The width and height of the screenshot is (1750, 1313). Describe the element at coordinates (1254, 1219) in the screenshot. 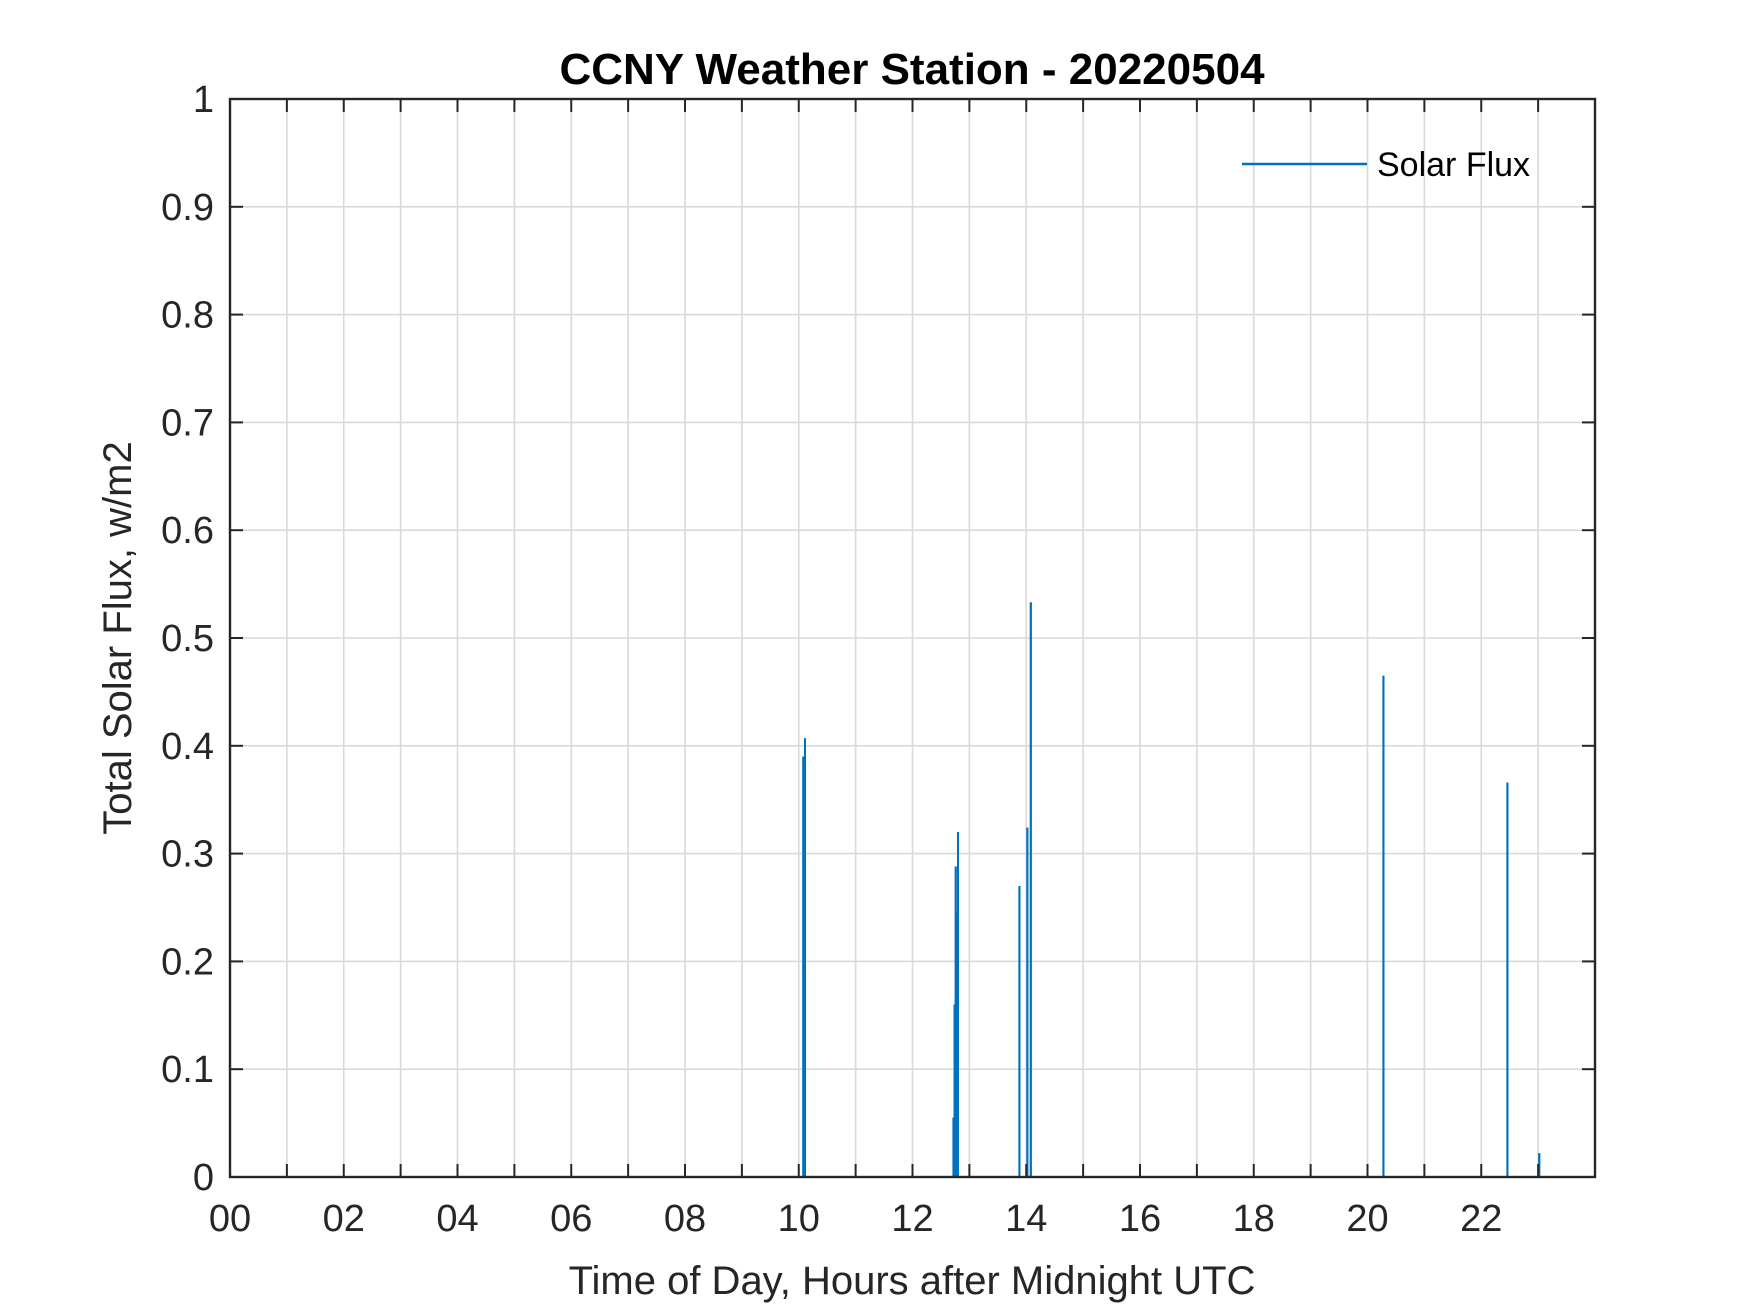

I see `x-tick-label-9: 18` at that location.